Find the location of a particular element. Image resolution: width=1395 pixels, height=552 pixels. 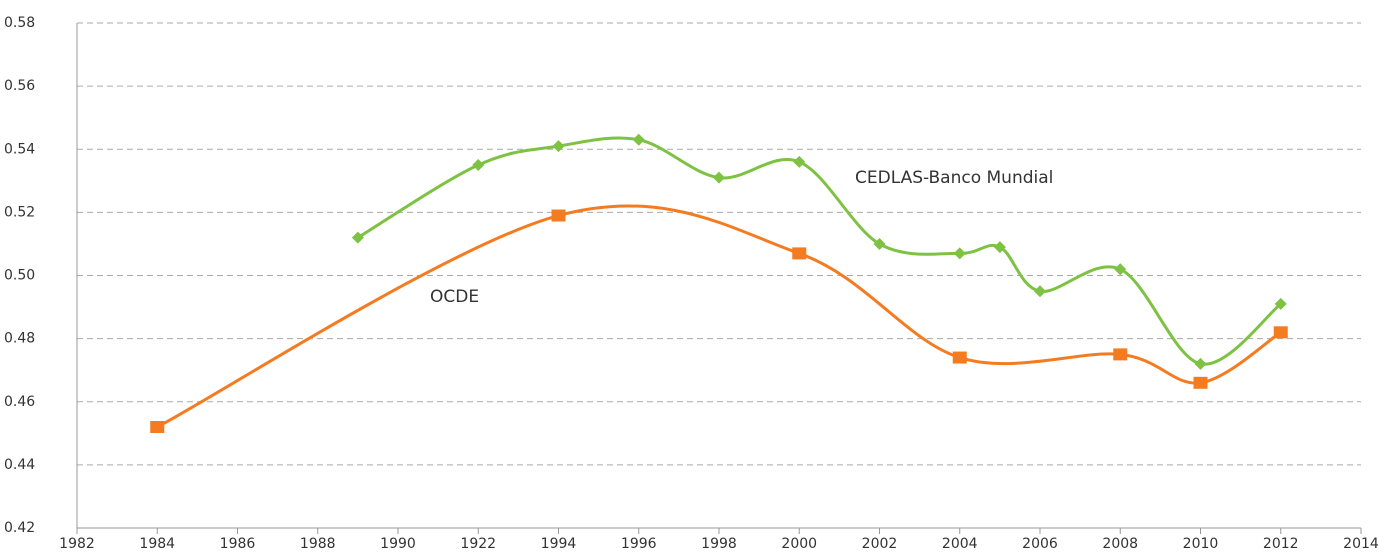

x-tick-label: 1996 is located at coordinates (639, 544).